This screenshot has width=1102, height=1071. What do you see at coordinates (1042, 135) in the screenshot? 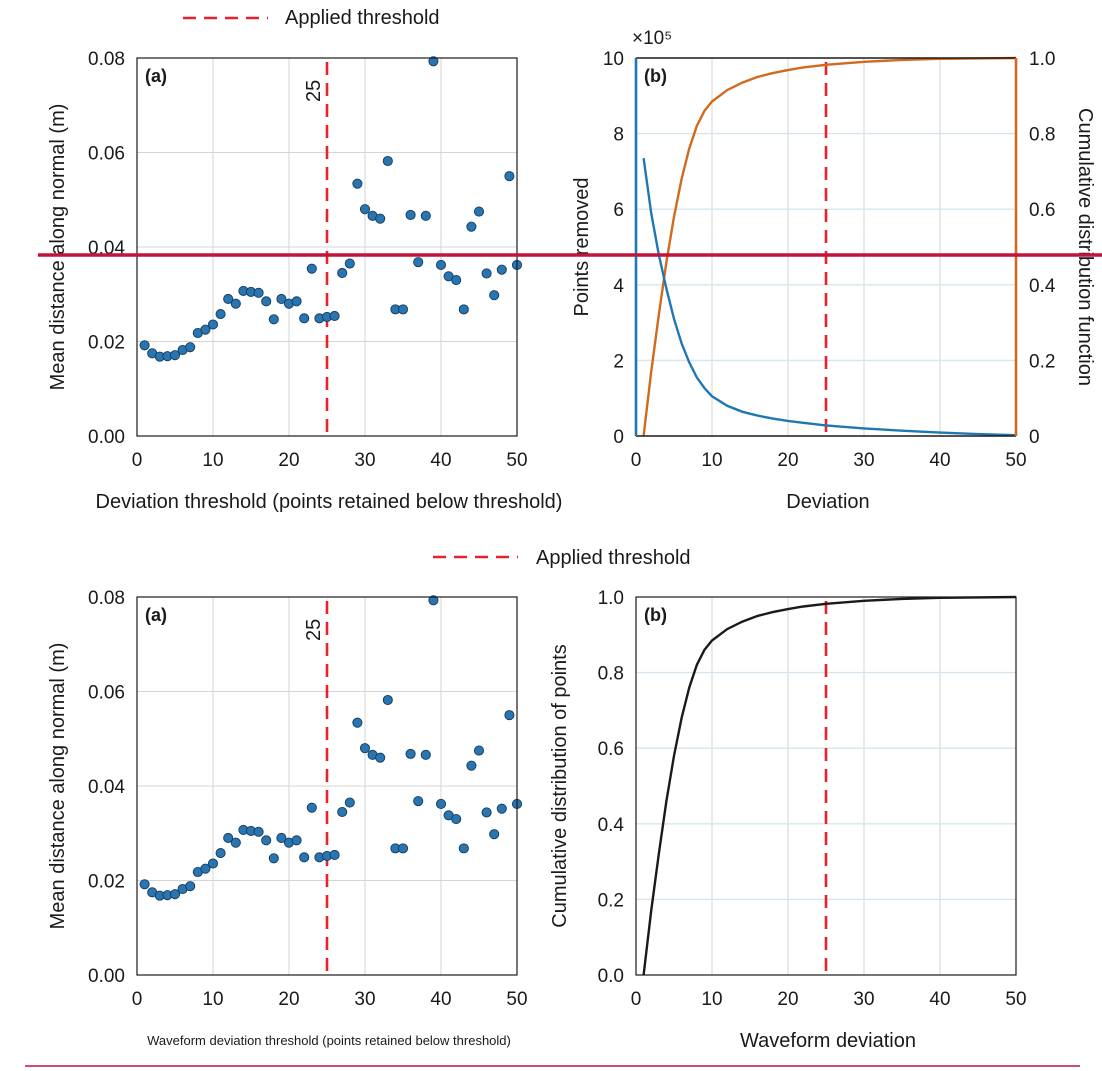
I see `y-right-tick-label: 0.8` at bounding box center [1042, 135].